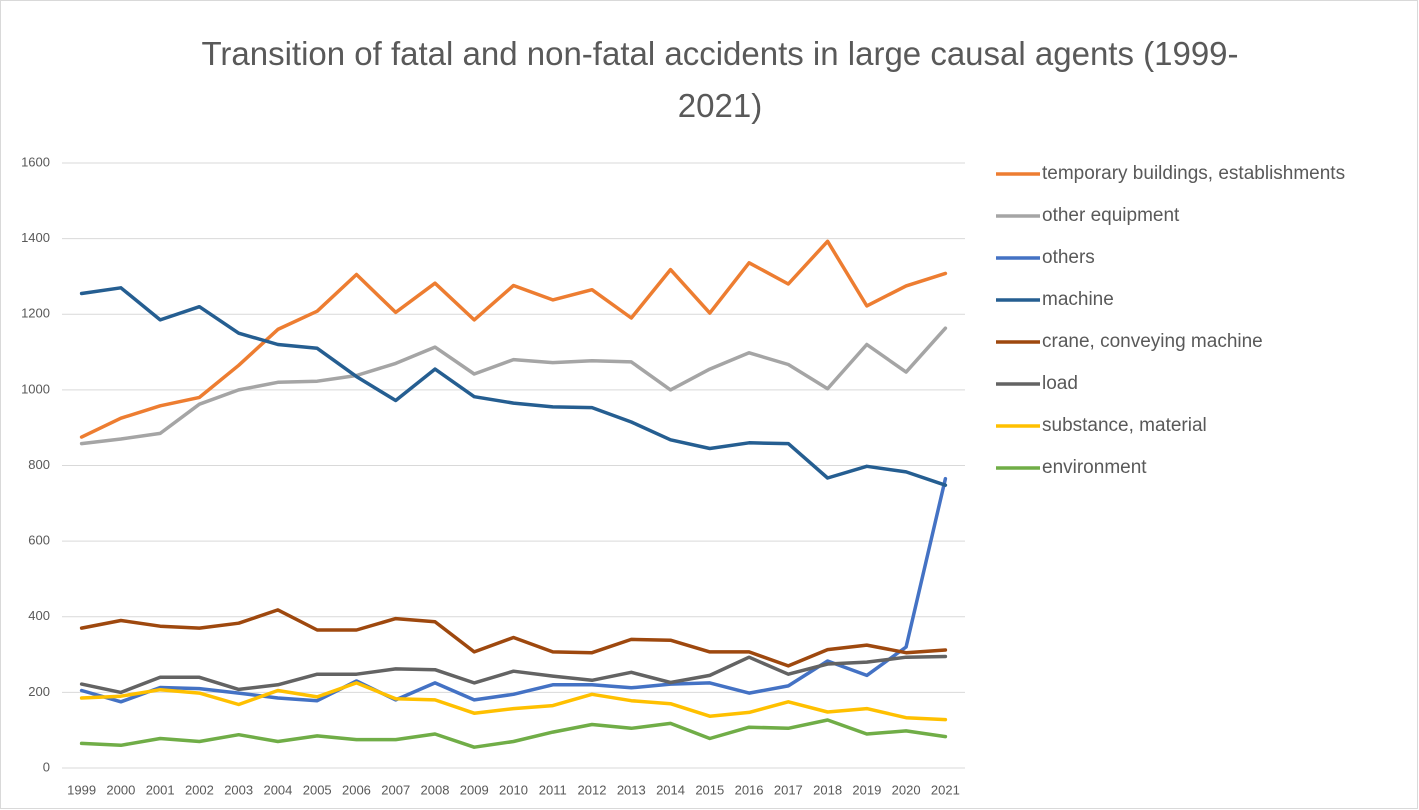  I want to click on x-tick-label: 2015, so click(709, 789).